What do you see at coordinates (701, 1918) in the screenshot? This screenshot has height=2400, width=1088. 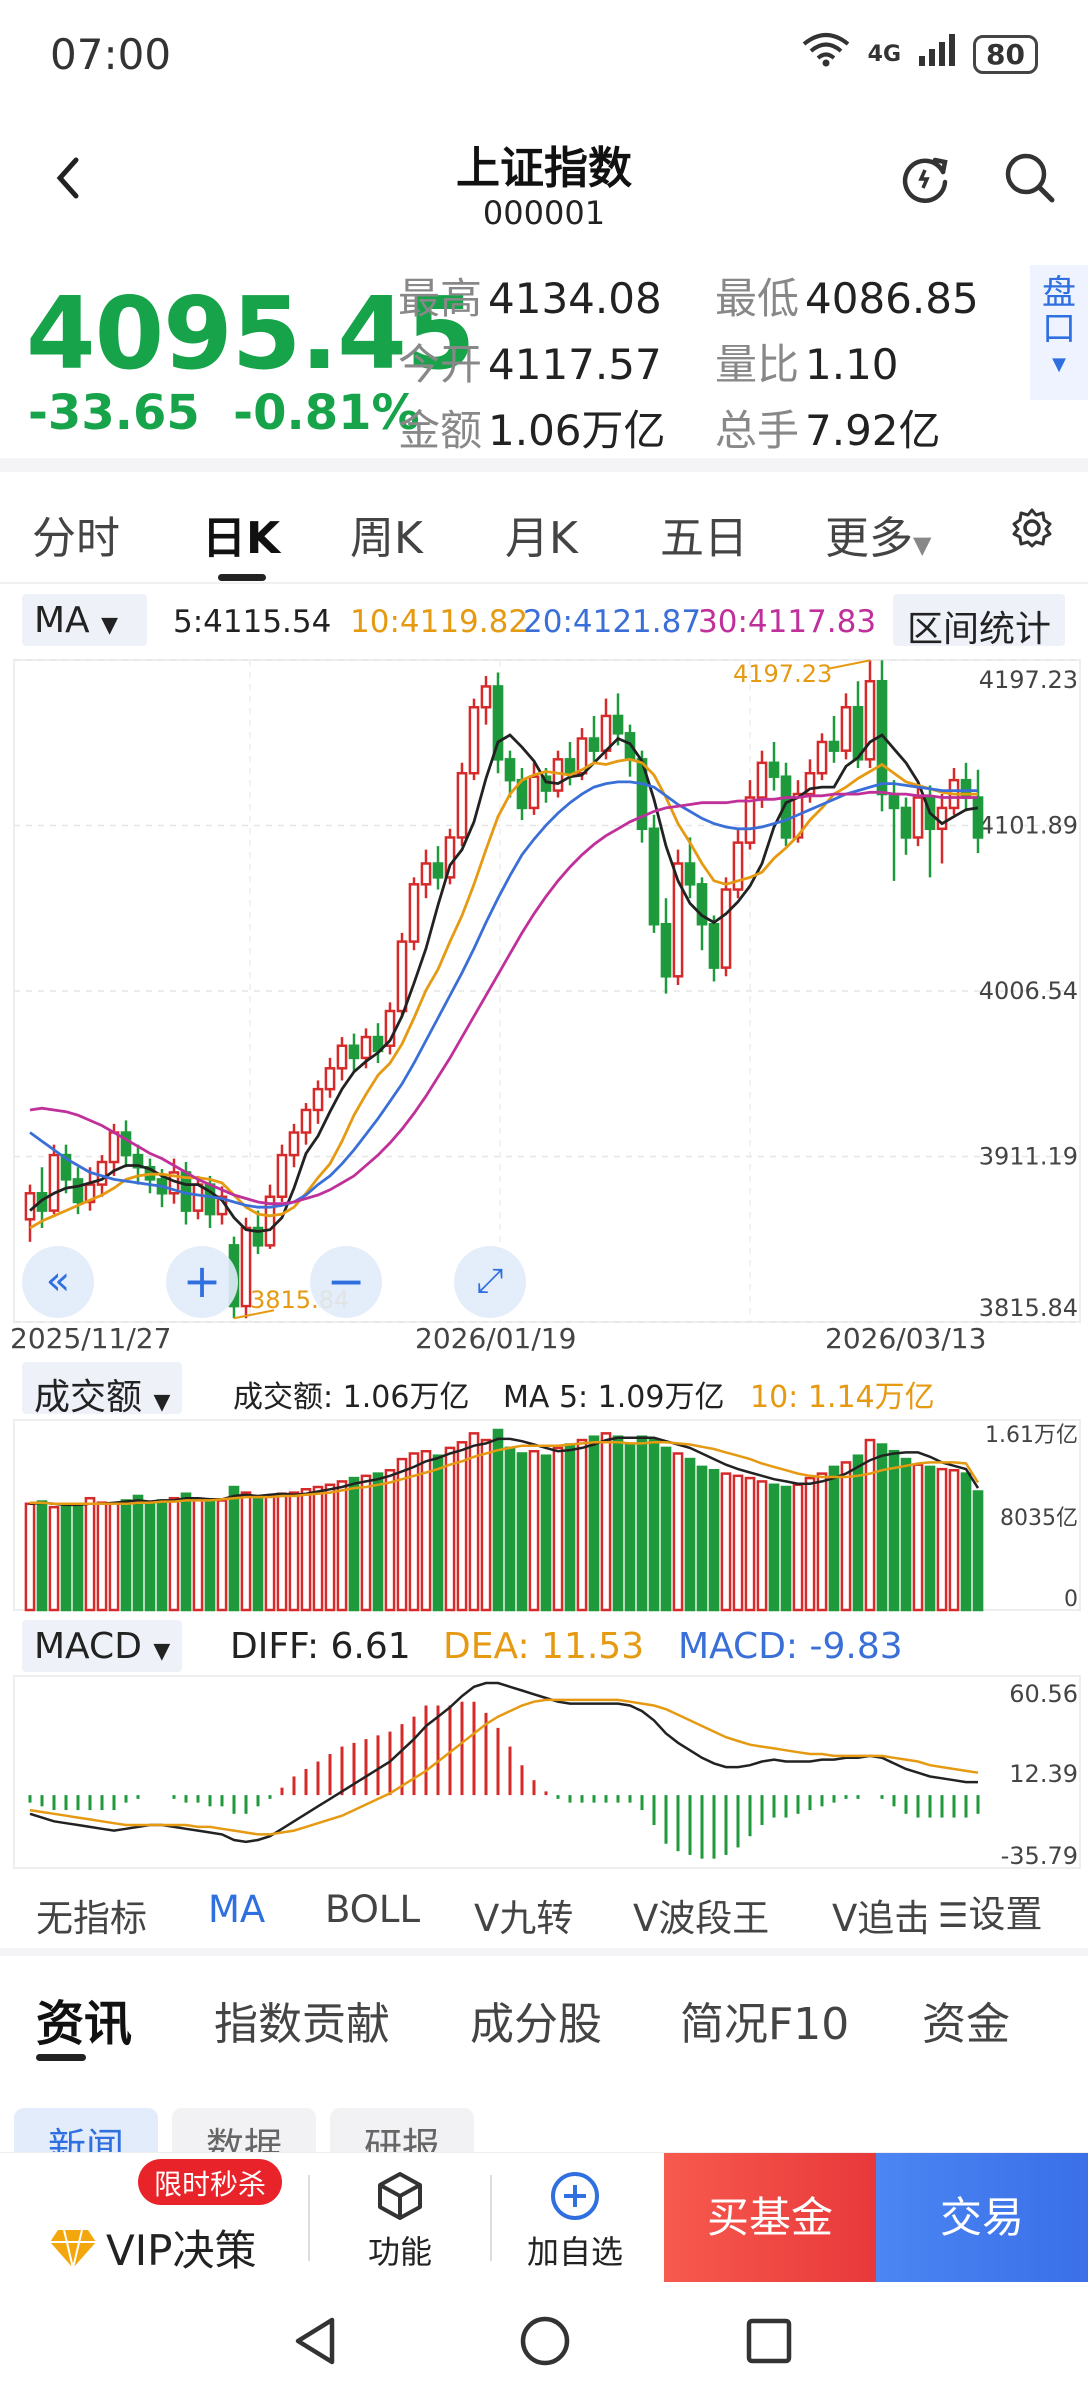 I see `indicator-v-boduanwang: V波段王` at bounding box center [701, 1918].